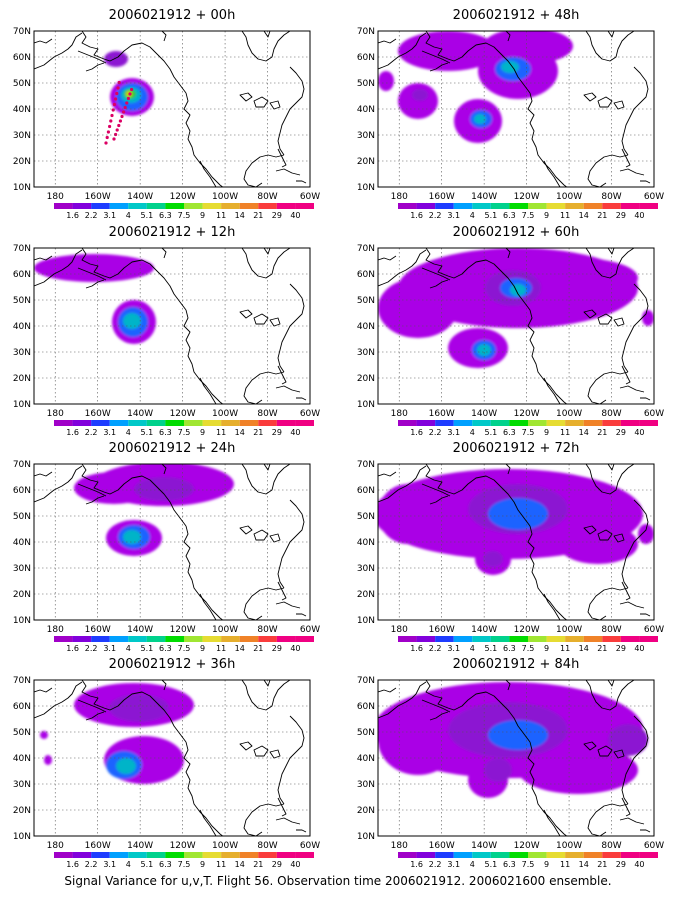  I want to click on graticule, so click(172, 109).